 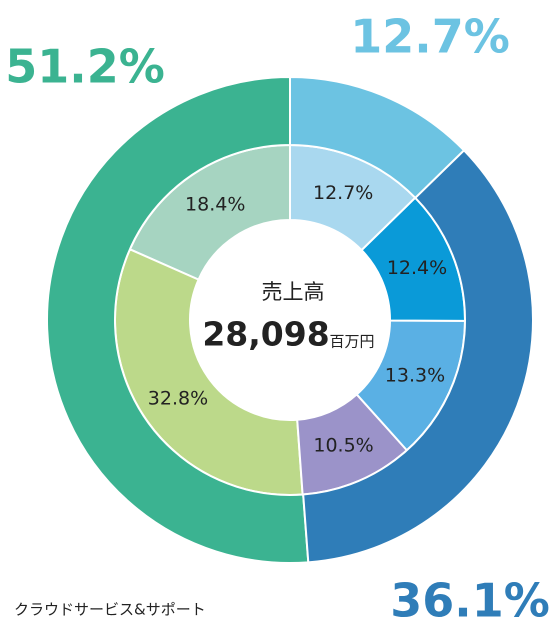 What do you see at coordinates (415, 376) in the screenshot?
I see `segment-label: 13.3%` at bounding box center [415, 376].